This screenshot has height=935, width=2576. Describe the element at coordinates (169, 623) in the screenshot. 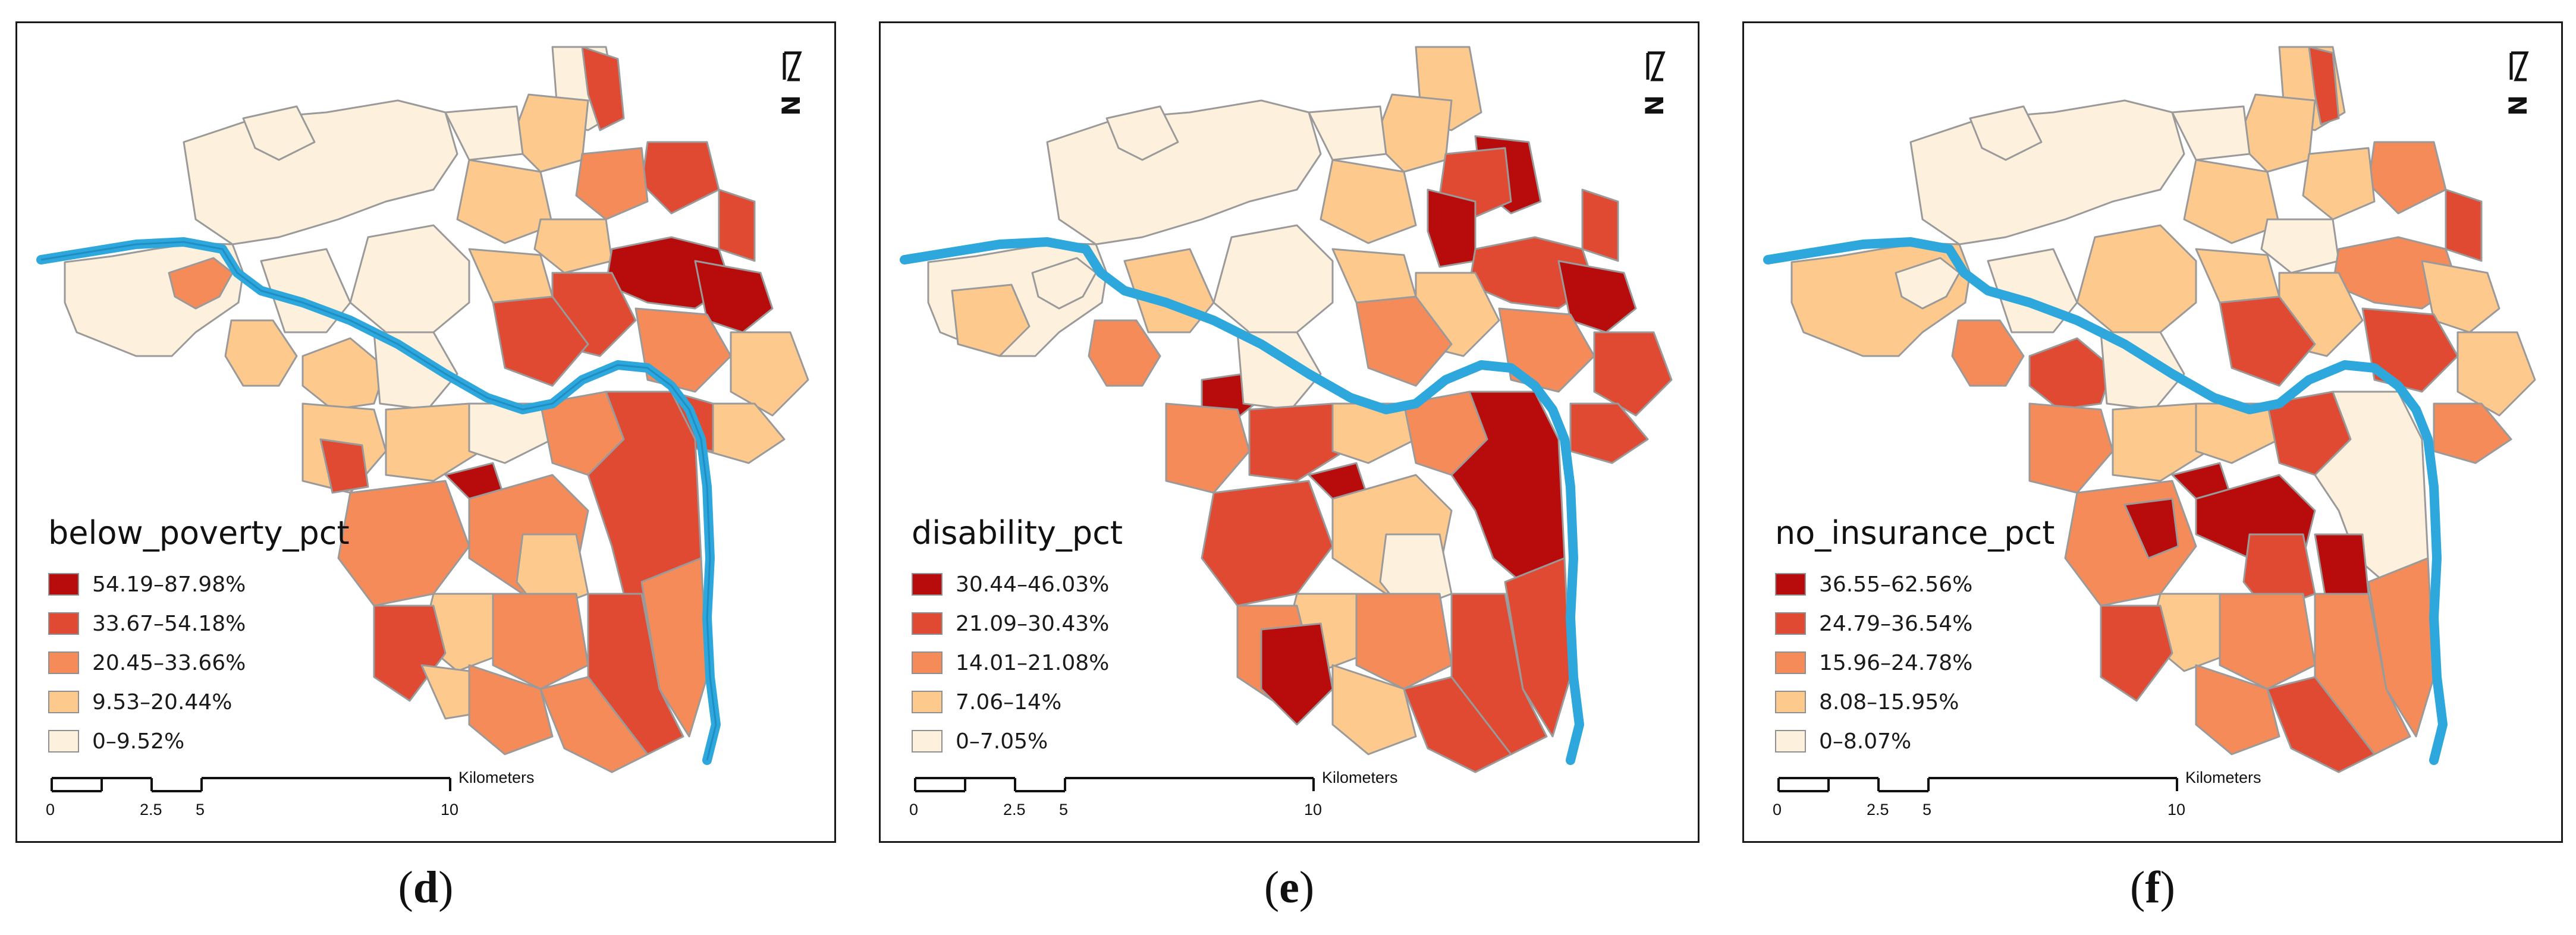

I see `legend-label: 33.67–54.18%` at that location.